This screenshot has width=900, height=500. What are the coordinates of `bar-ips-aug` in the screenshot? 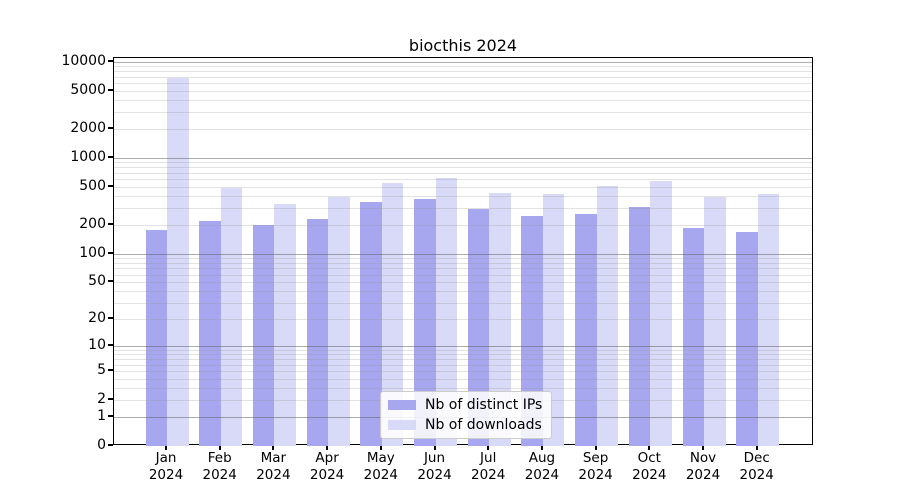 It's located at (532, 330).